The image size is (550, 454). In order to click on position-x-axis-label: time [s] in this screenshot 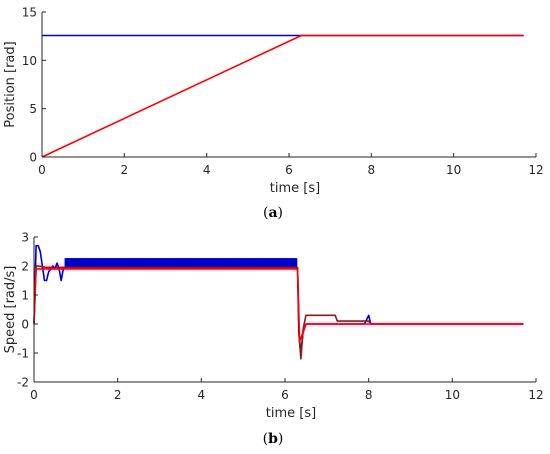, I will do `click(295, 188)`.